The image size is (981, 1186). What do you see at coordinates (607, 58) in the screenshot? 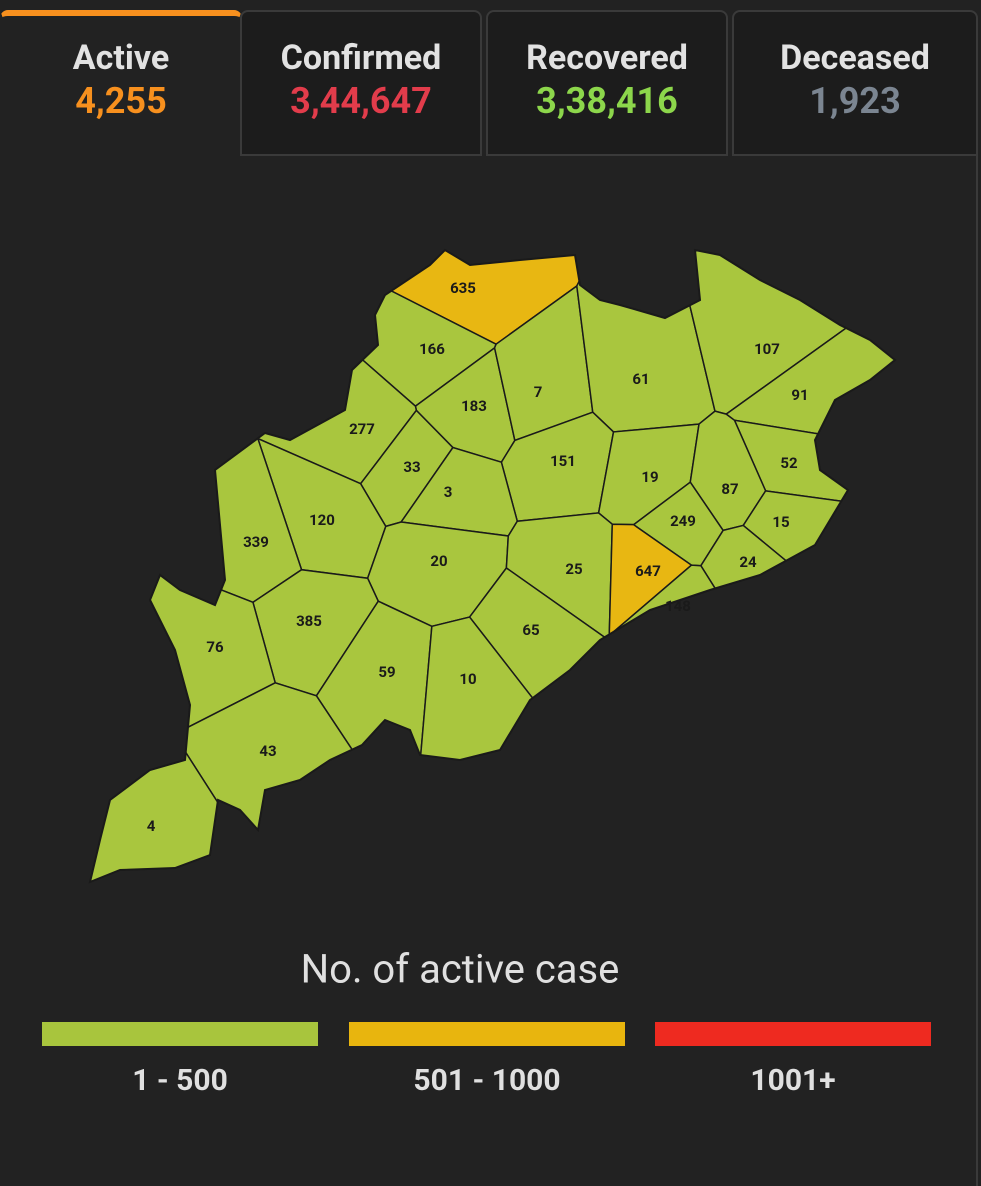
I see `tab-label: Recovered` at bounding box center [607, 58].